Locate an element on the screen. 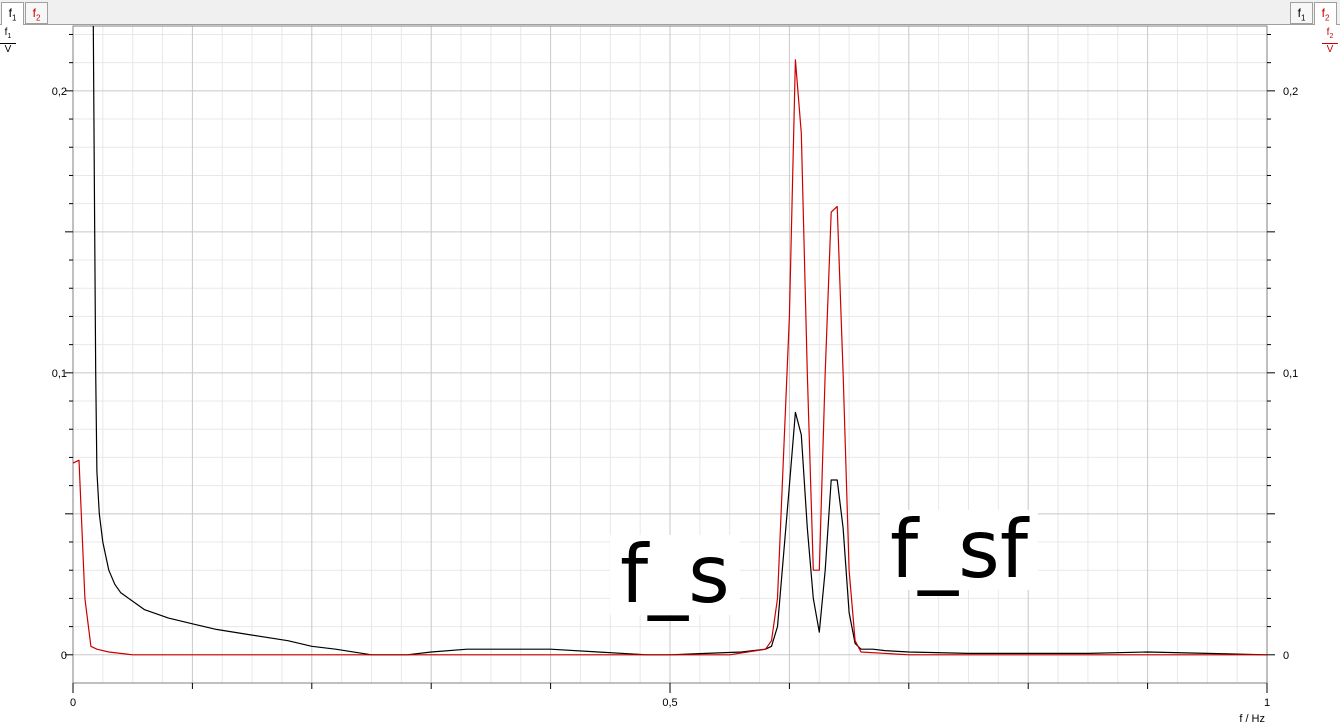  annotation-f-s: f_s is located at coordinates (675, 575).